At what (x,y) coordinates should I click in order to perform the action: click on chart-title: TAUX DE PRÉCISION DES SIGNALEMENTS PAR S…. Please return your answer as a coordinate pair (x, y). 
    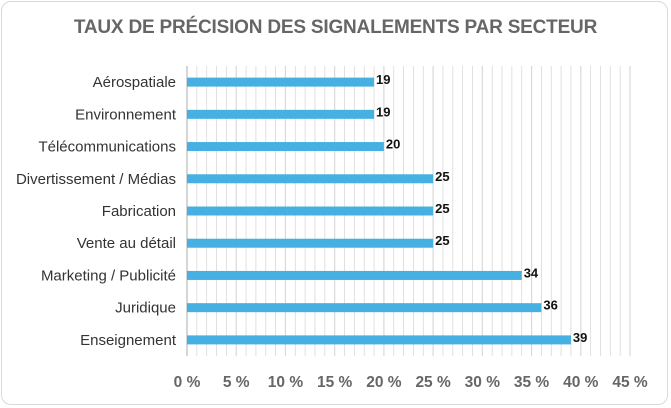
    Looking at the image, I should click on (335, 27).